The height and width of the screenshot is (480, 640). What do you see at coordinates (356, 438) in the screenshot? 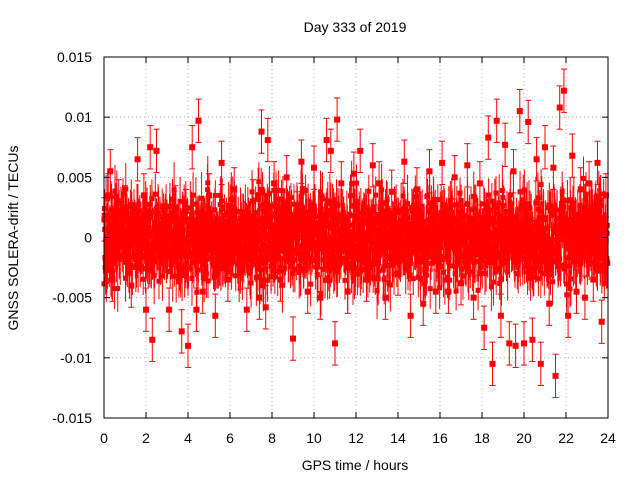
I see `x-tick-label: 12` at bounding box center [356, 438].